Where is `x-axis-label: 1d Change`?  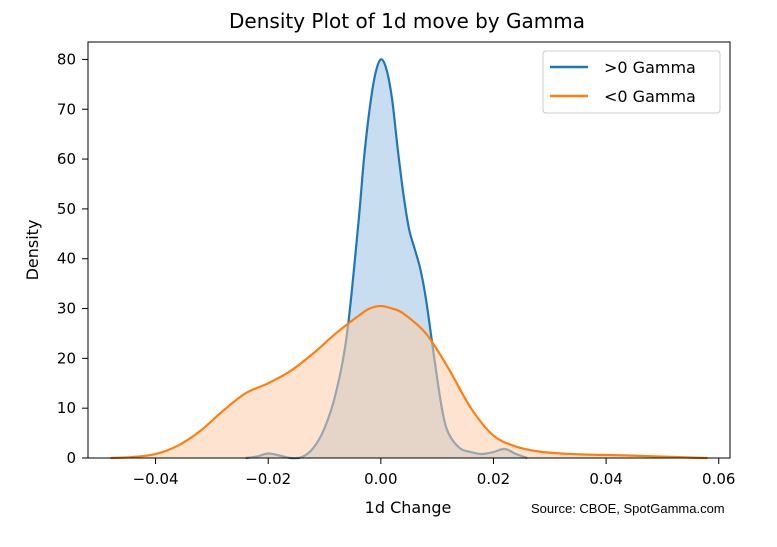
x-axis-label: 1d Change is located at coordinates (408, 507).